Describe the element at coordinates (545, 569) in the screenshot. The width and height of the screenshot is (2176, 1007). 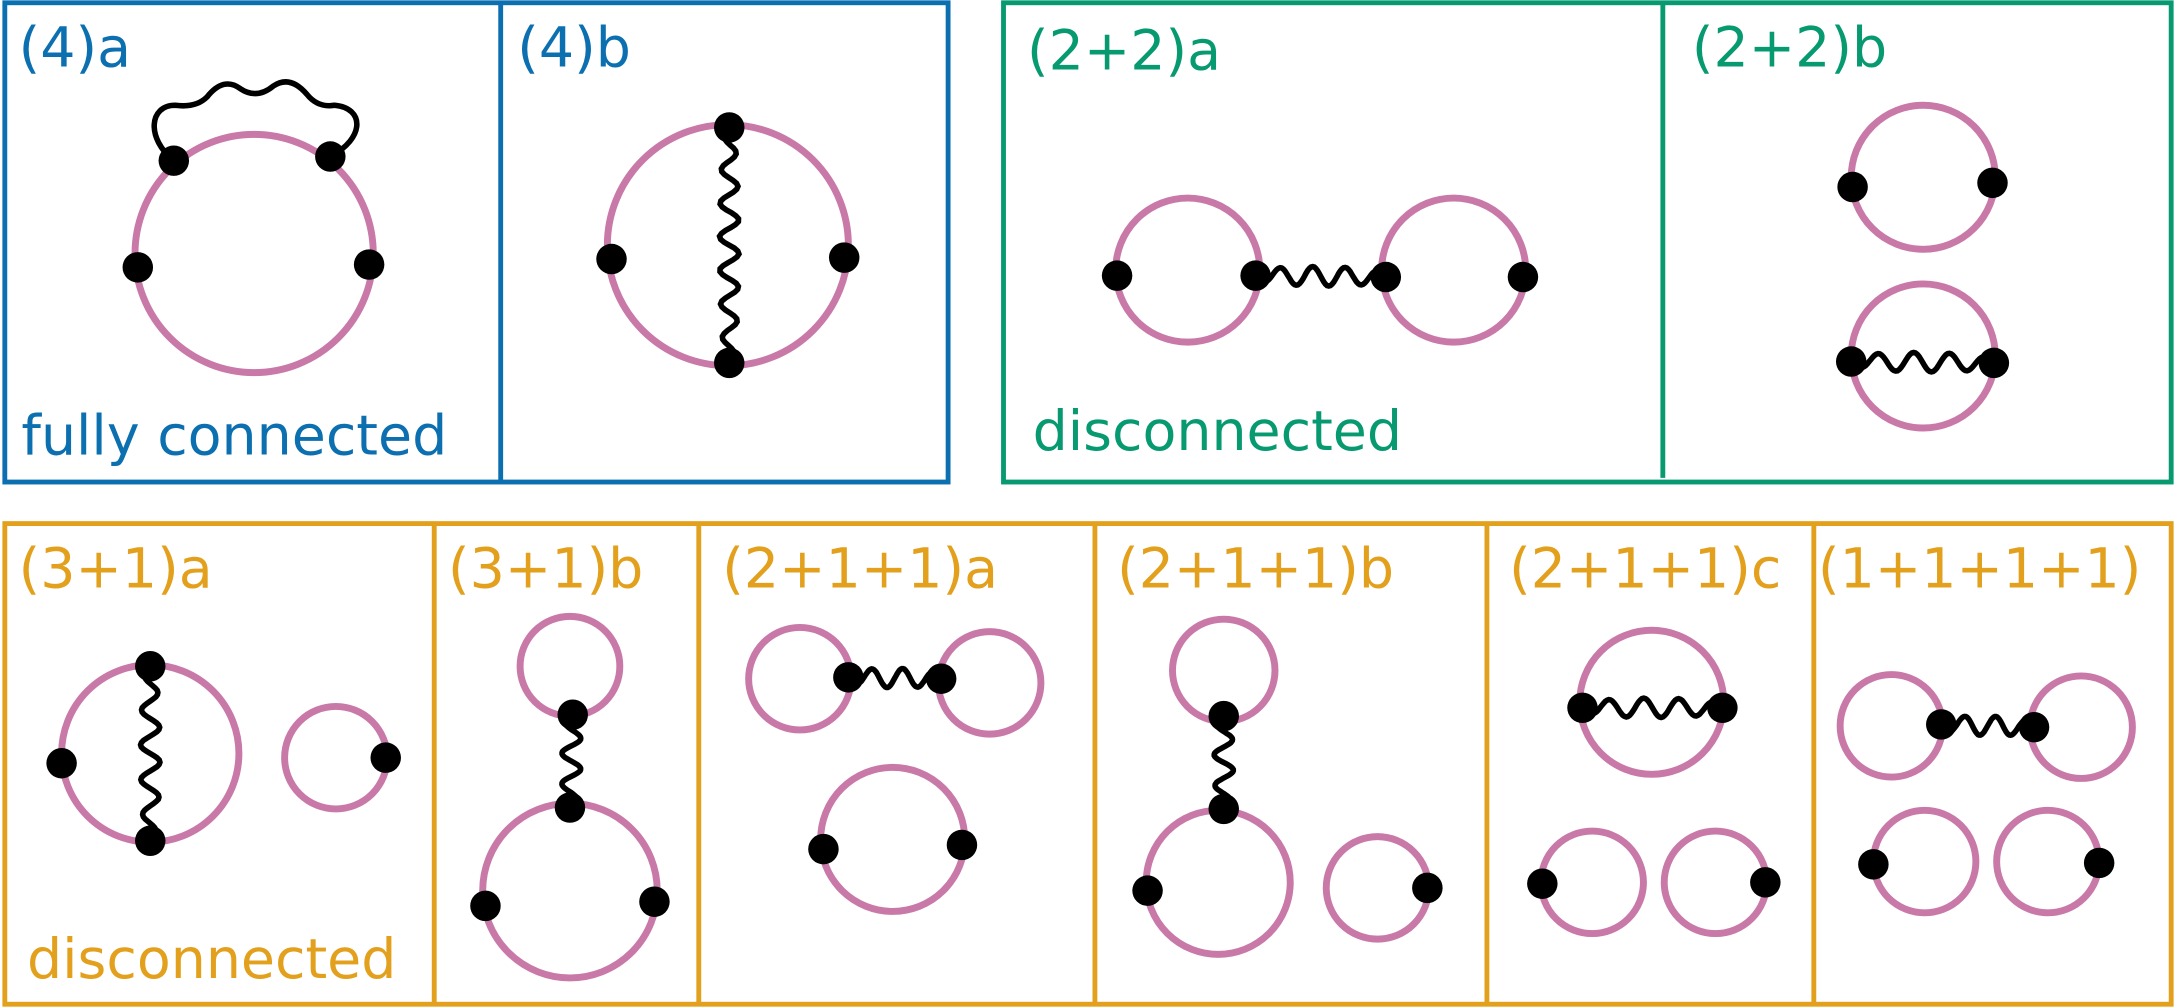
I see `panel-label: (3+1)b` at that location.